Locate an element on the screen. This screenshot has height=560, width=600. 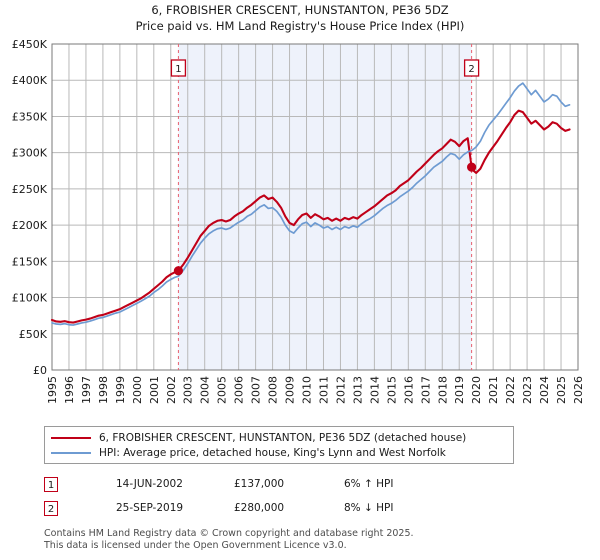
svg-text: 2004 is located at coordinates (205, 390).